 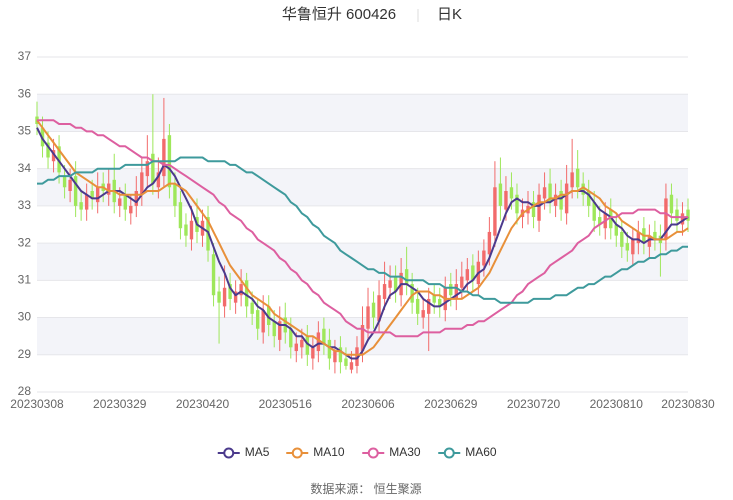 I want to click on y-tick-label: 31, so click(x=25, y=280).